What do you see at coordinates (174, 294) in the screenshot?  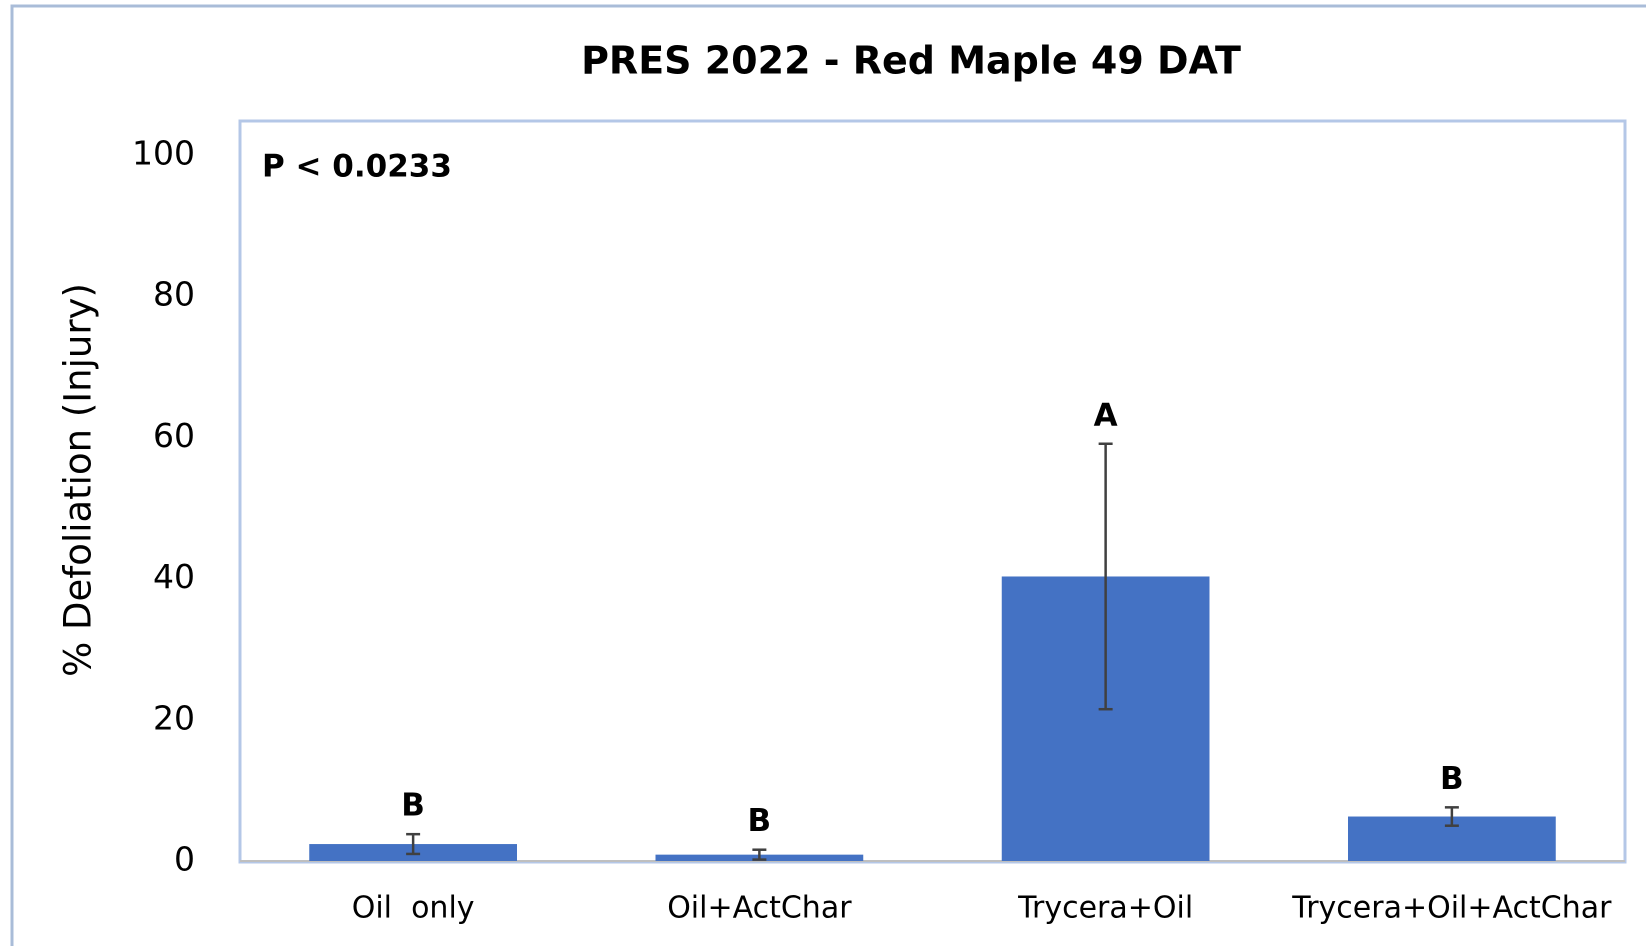 I see `y-tick-label: 80` at bounding box center [174, 294].